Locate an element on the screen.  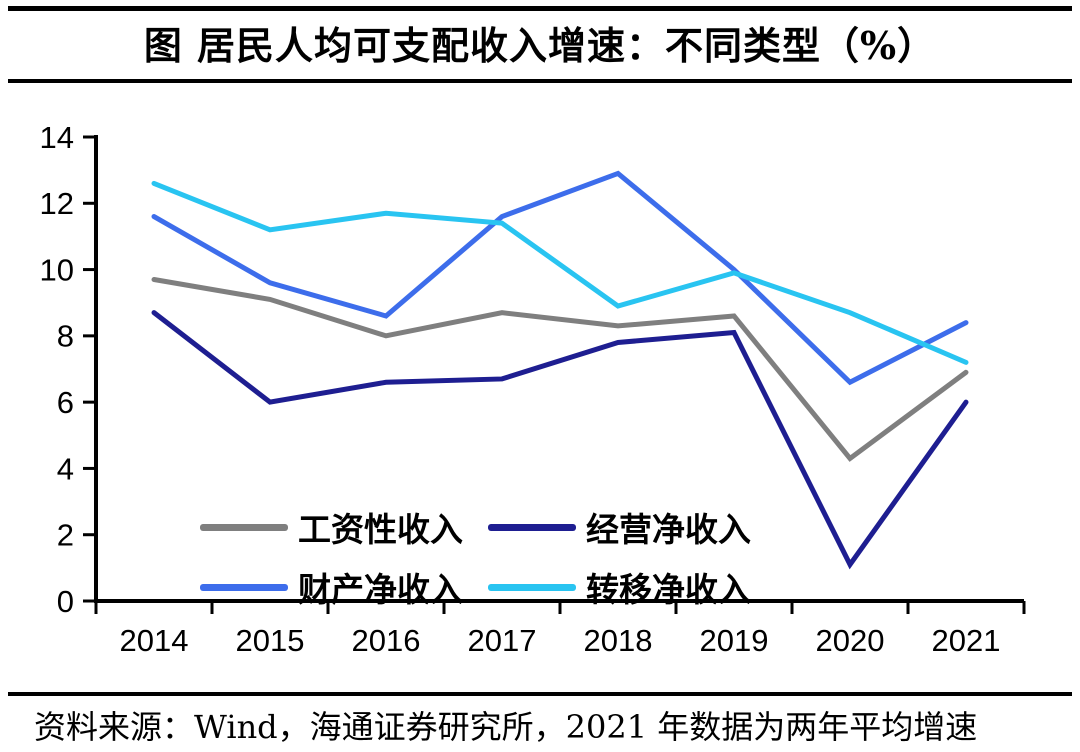
y-tick-label: 2 is located at coordinates (65, 535).